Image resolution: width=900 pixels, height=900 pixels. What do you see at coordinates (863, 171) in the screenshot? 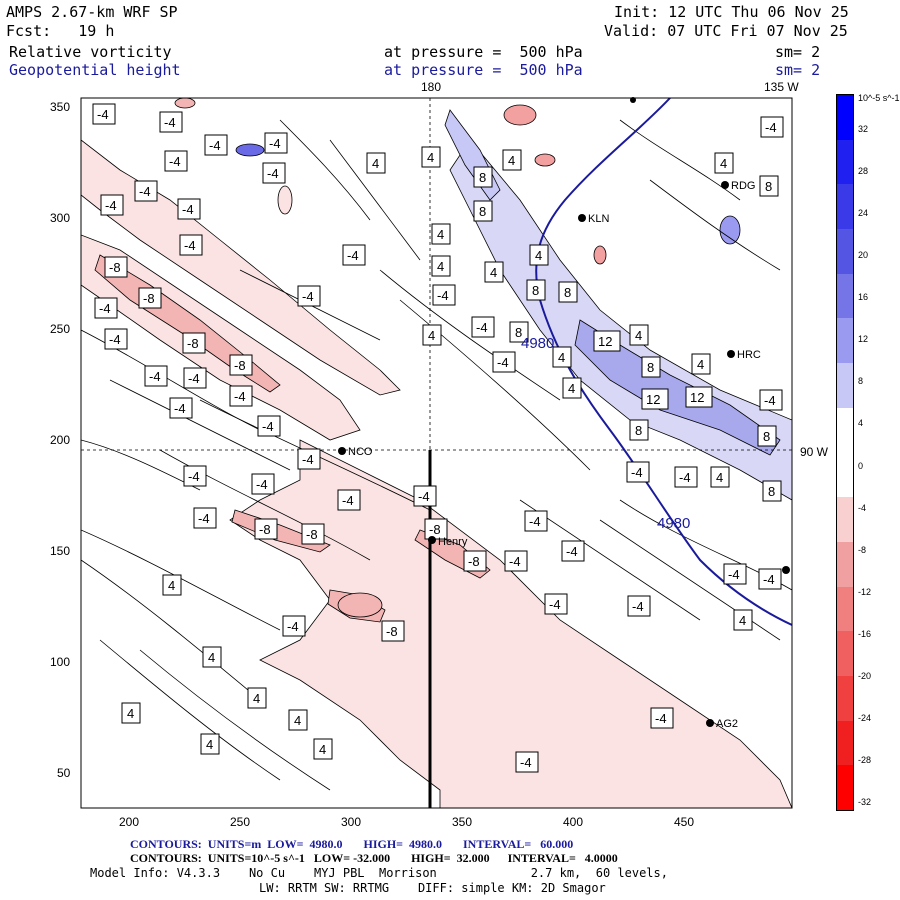
I see `colorbar-tick-label: 28` at bounding box center [863, 171].